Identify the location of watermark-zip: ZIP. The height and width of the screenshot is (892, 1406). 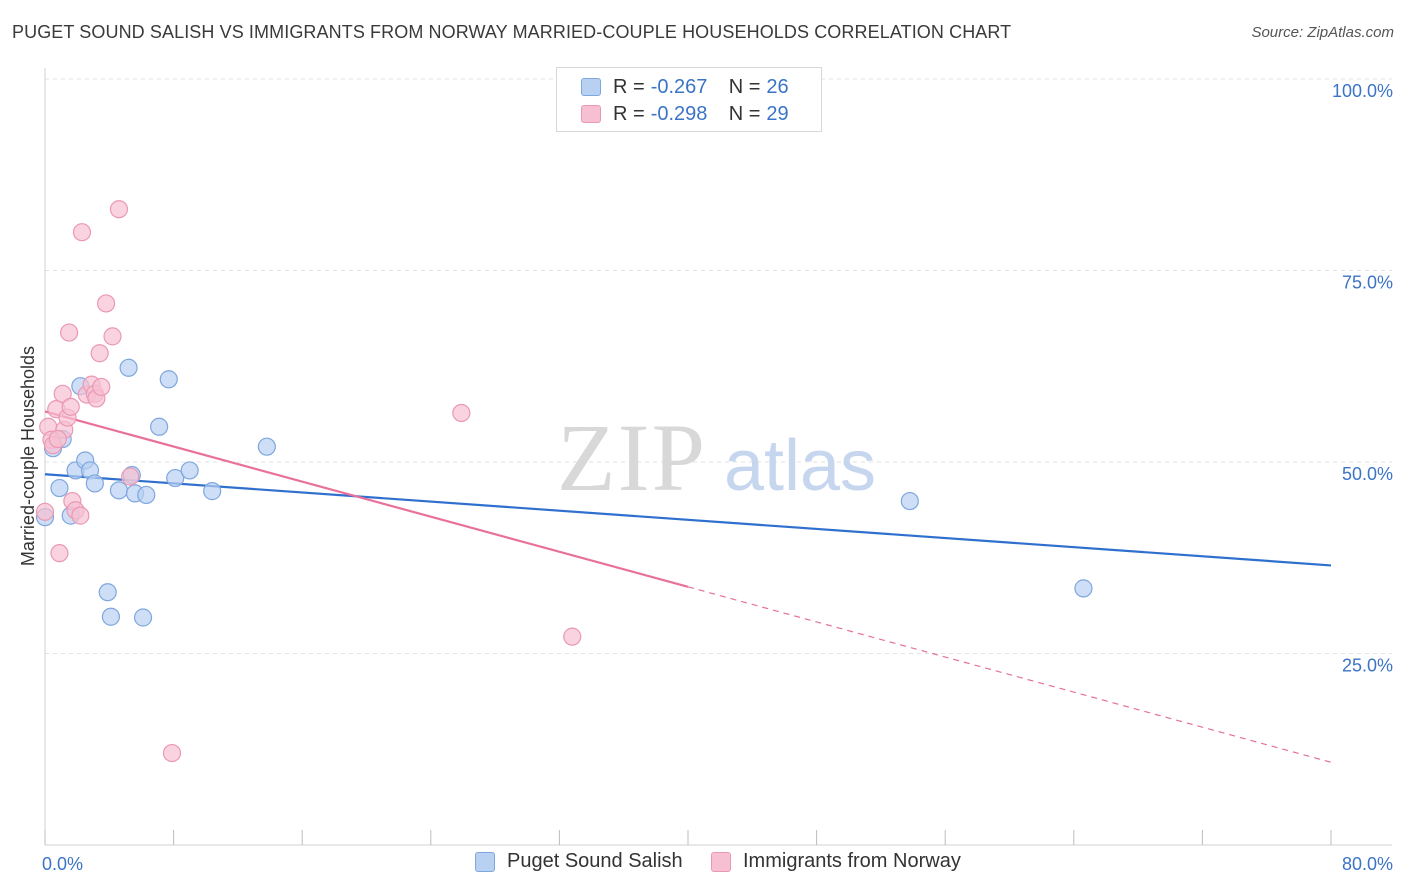
(632, 457).